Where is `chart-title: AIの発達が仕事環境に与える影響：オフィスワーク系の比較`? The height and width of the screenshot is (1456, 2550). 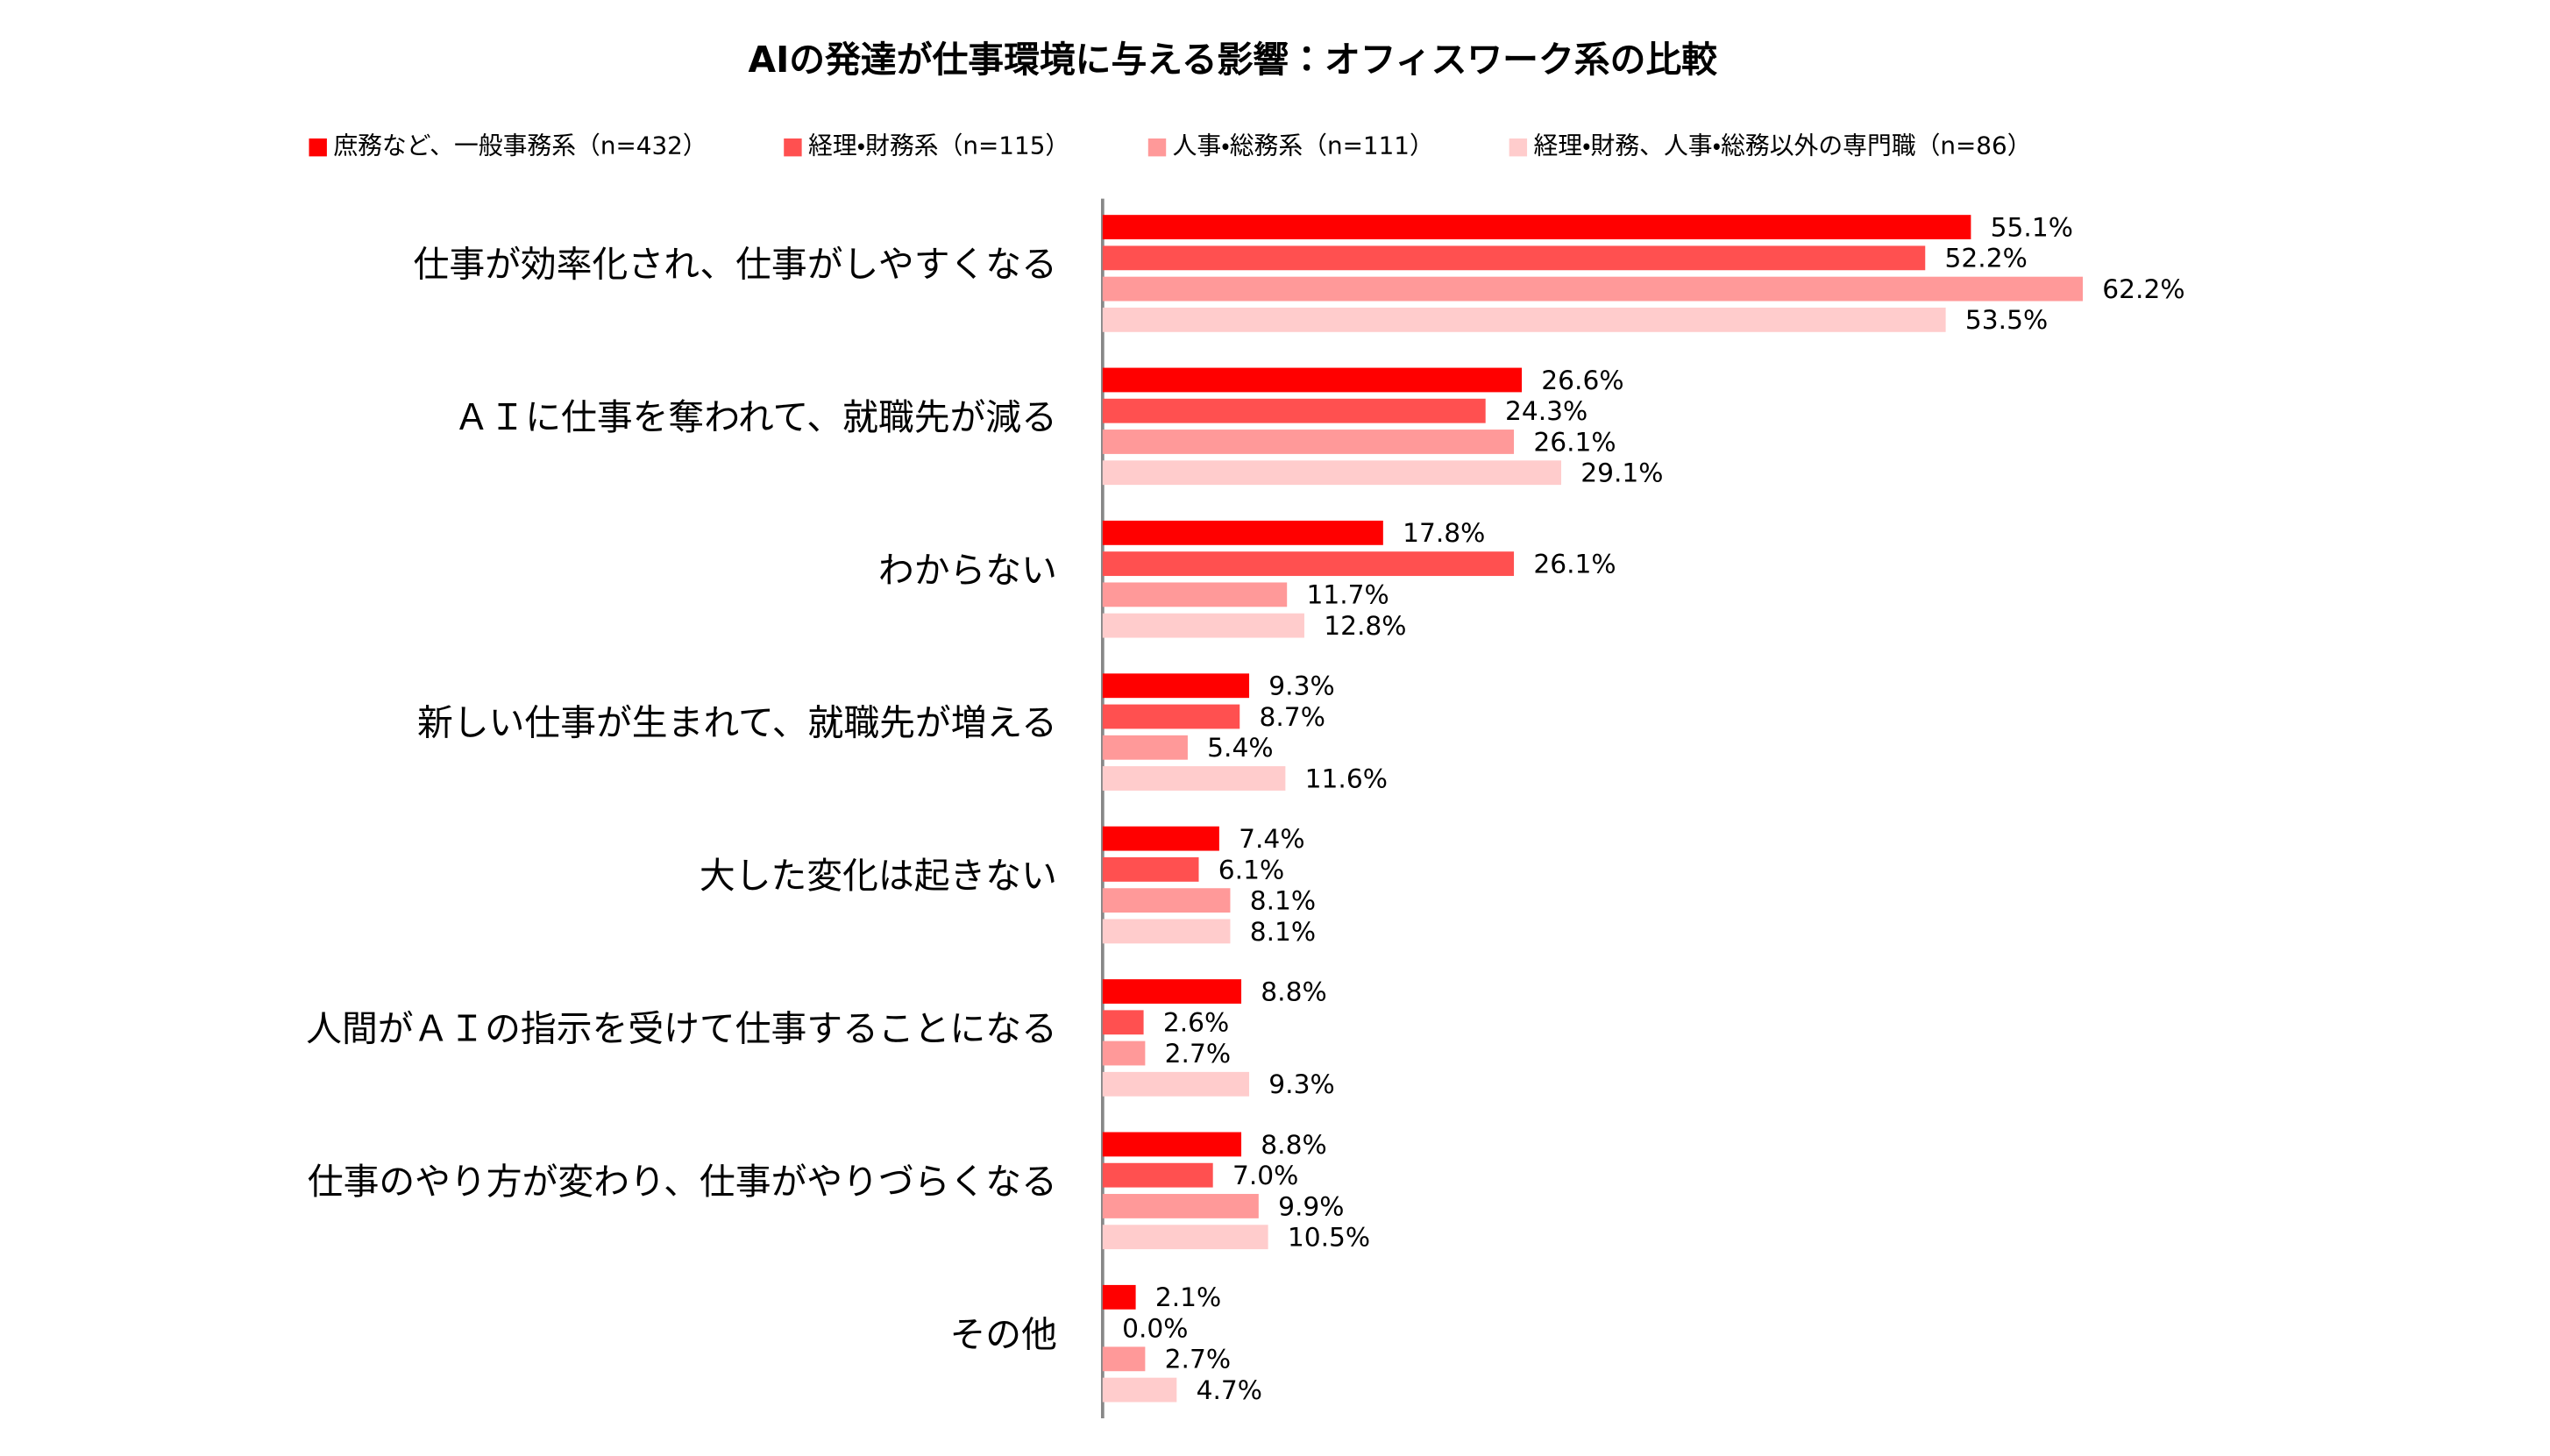 chart-title: AIの発達が仕事環境に与える影響：オフィスワーク系の比較 is located at coordinates (1233, 60).